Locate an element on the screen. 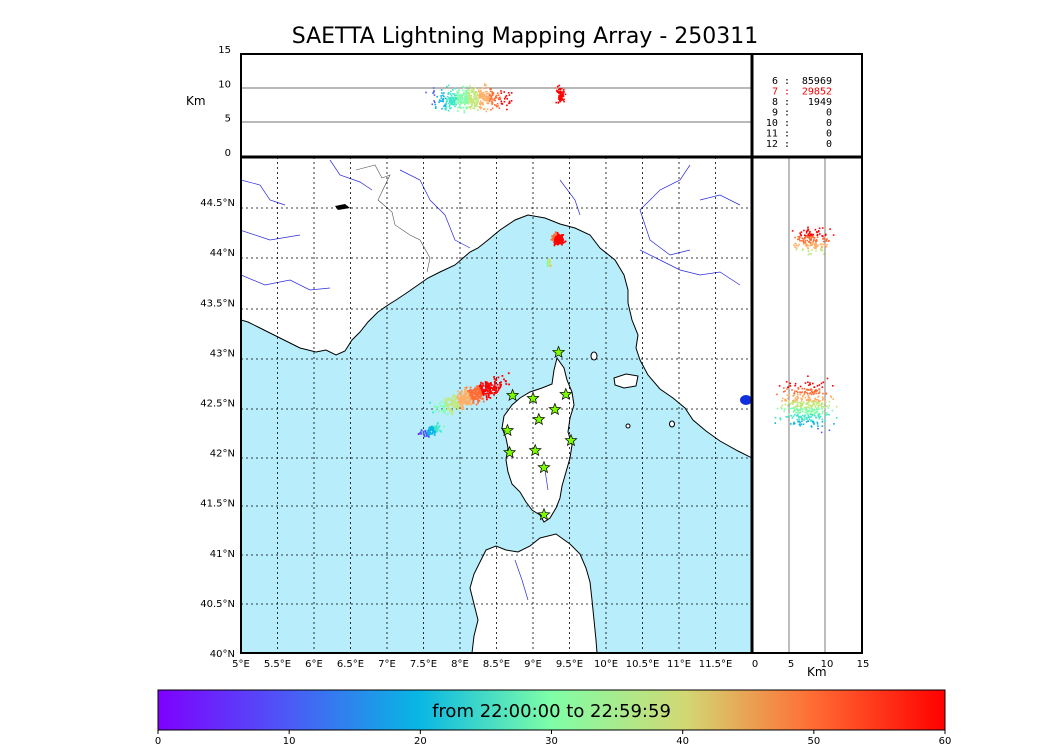  lat-tick-label: 44.5°N is located at coordinates (217, 203).